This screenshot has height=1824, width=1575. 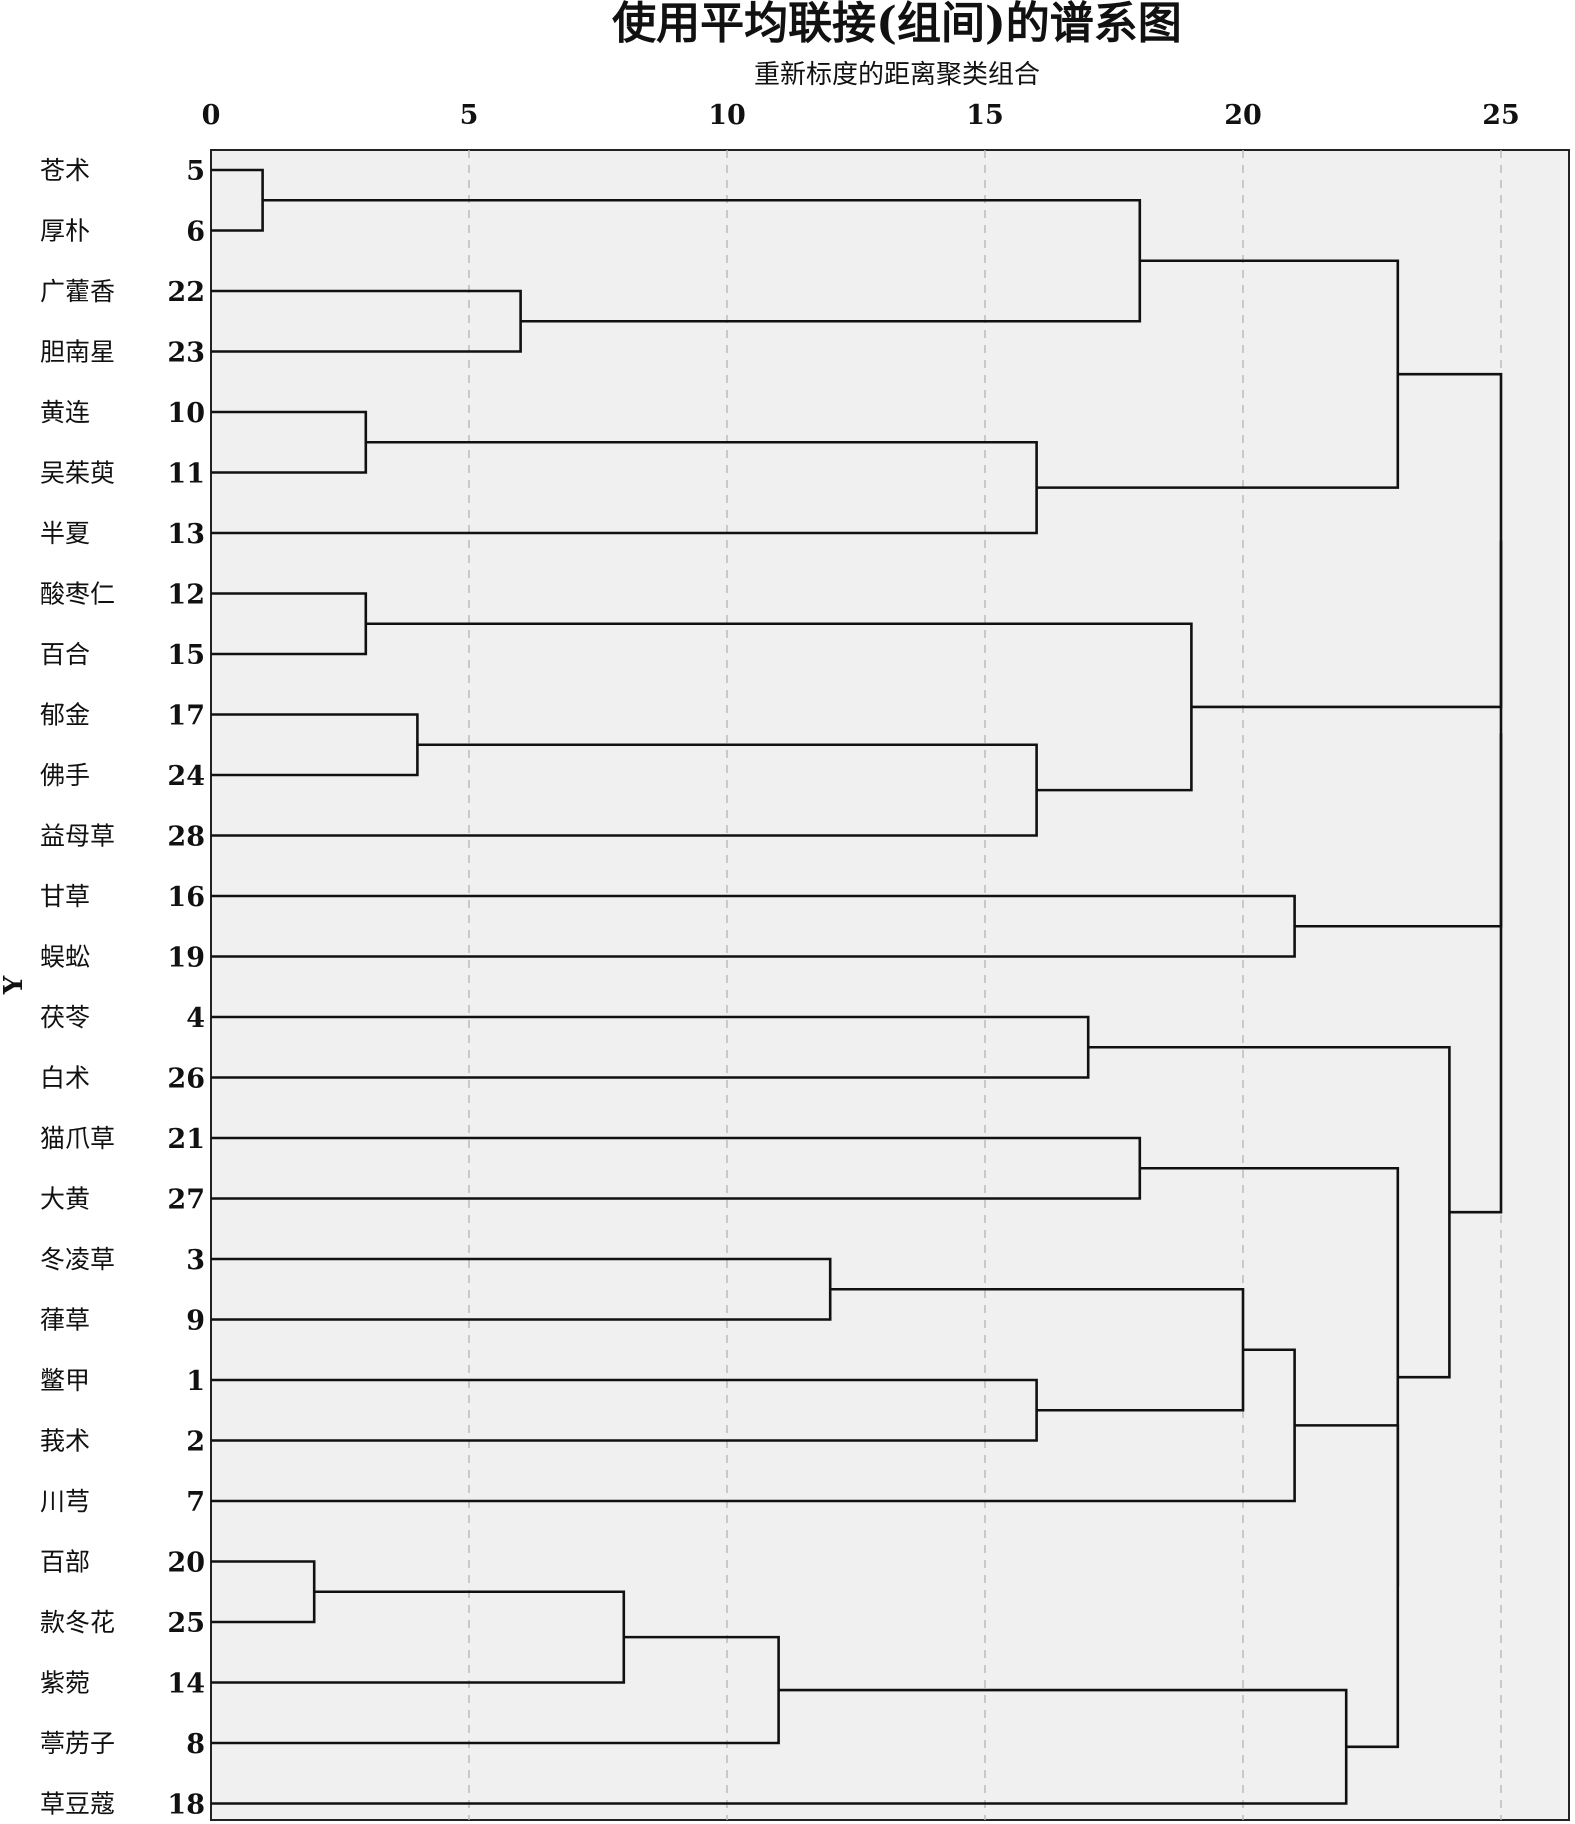 I want to click on leaf-id: 18, so click(x=186, y=1805).